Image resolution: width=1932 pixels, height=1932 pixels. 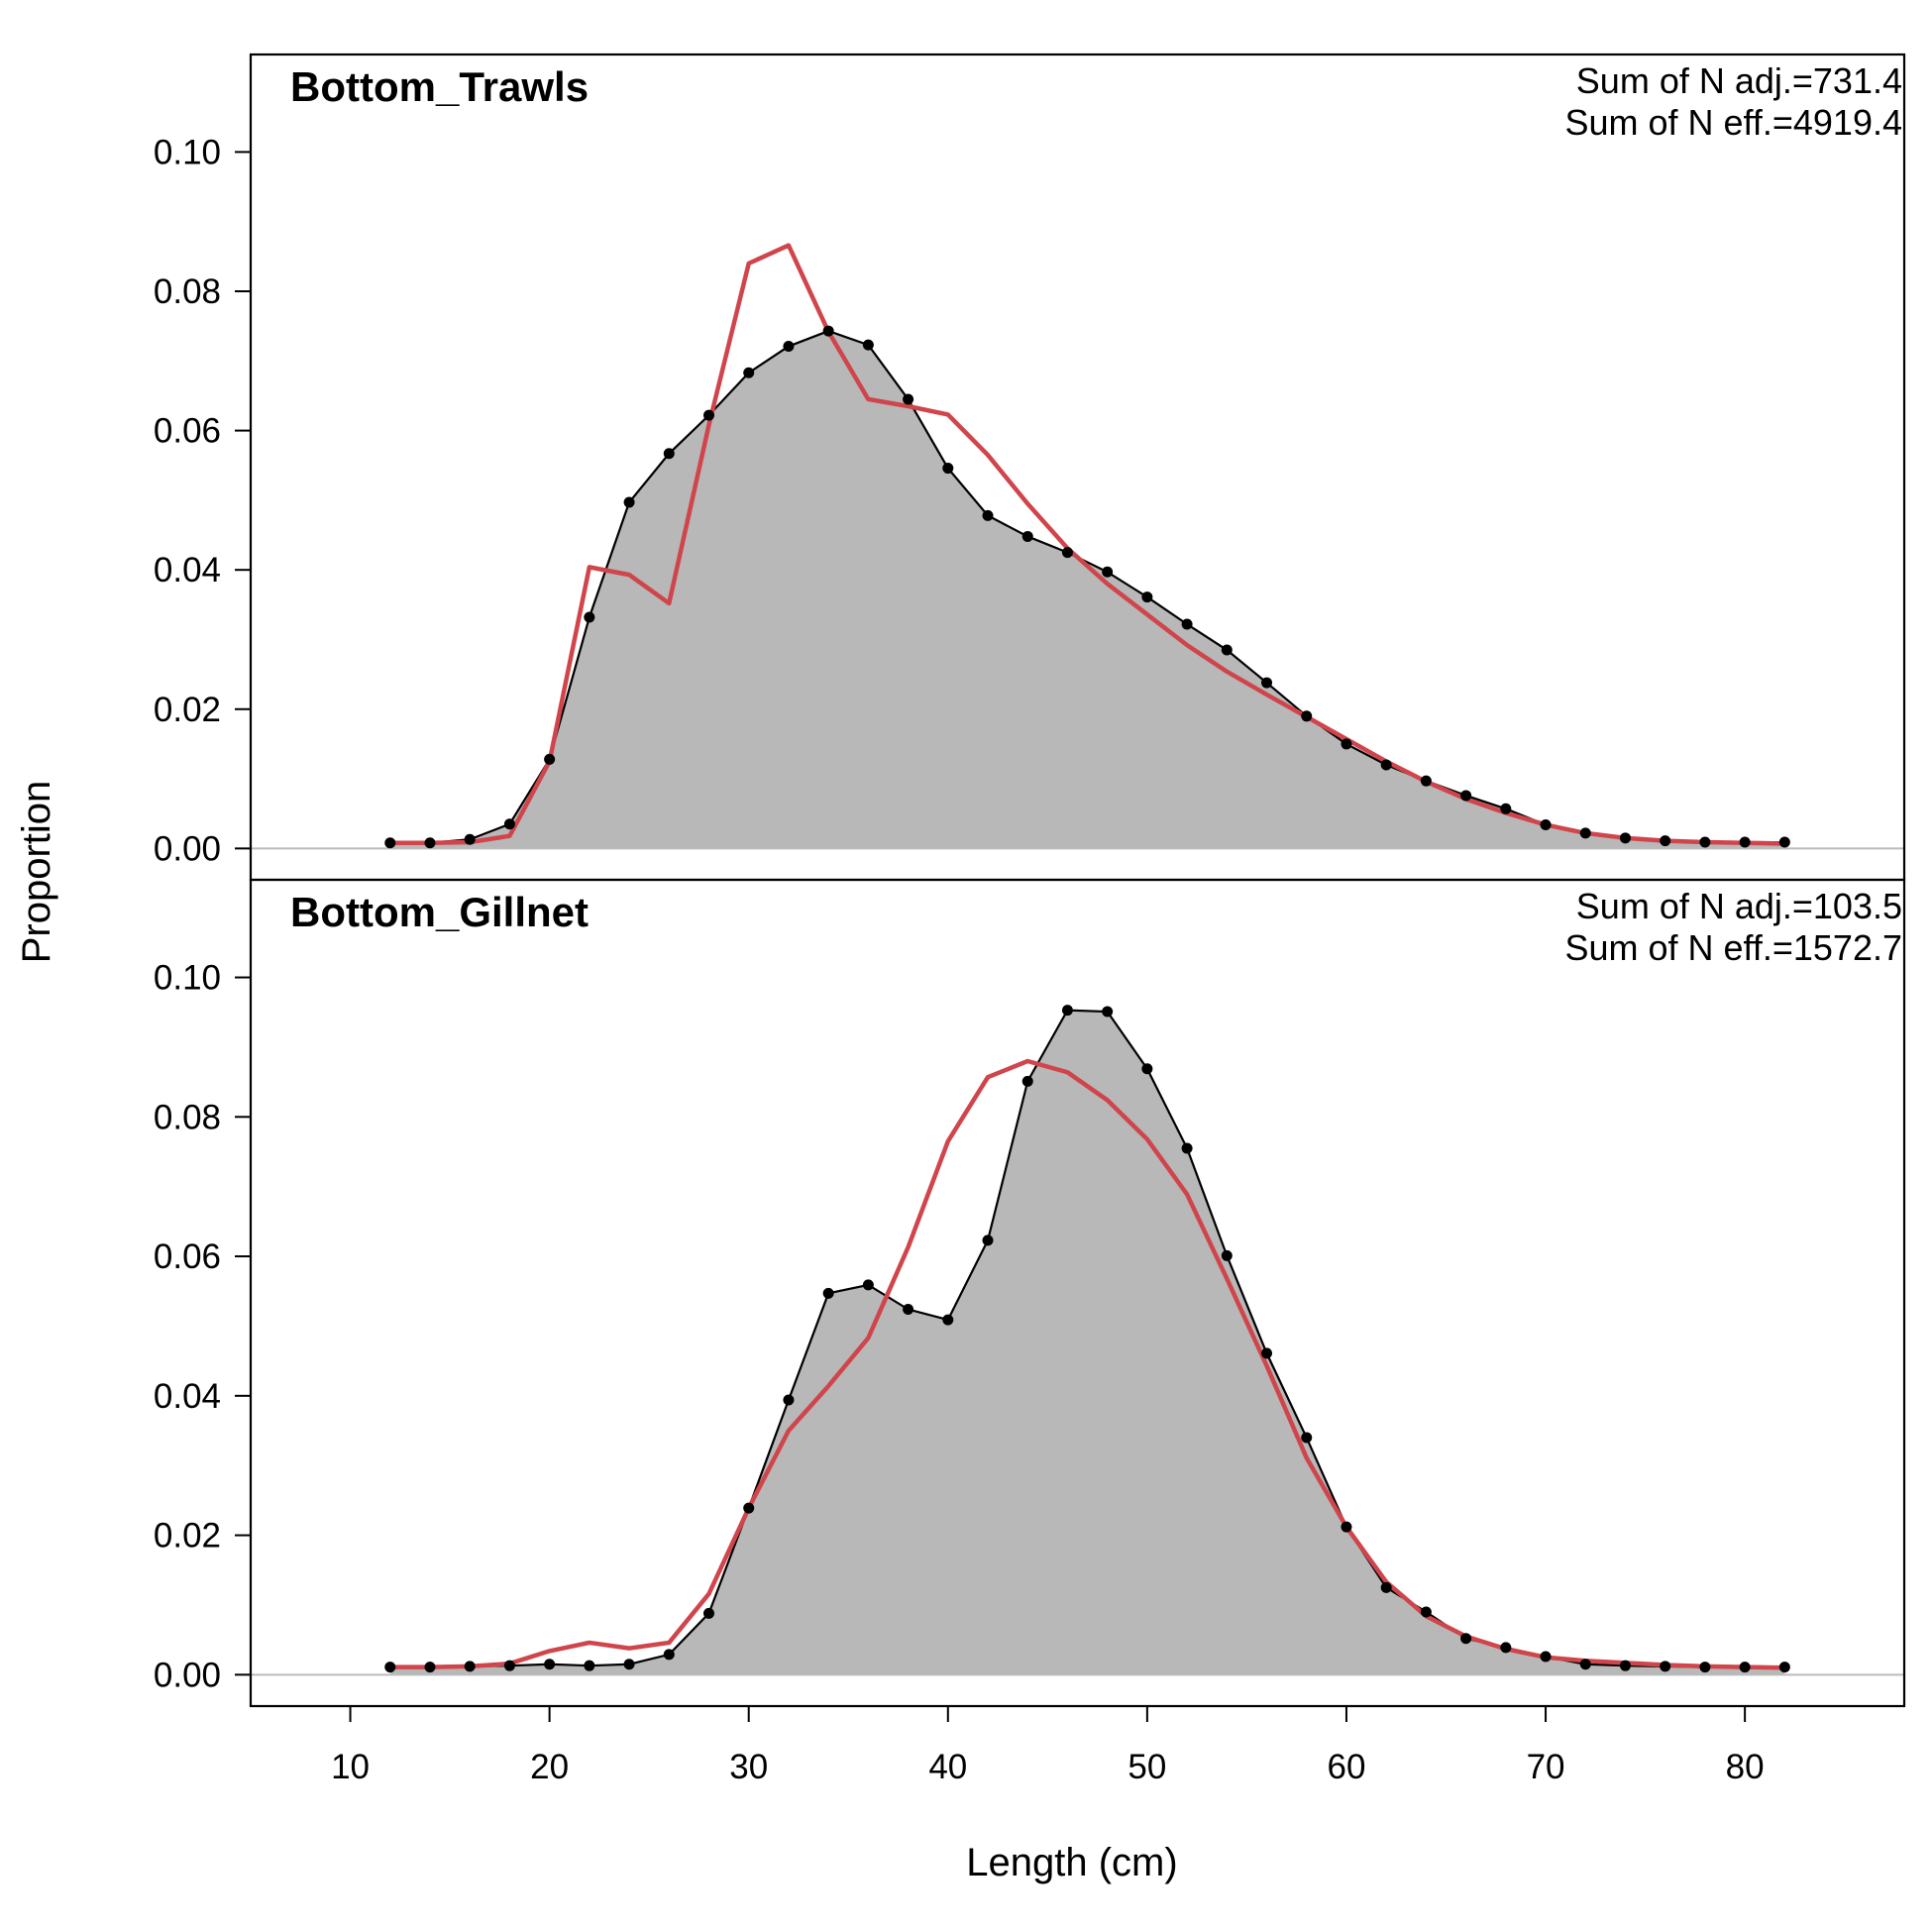 What do you see at coordinates (748, 1767) in the screenshot?
I see `x-tick-label: 30` at bounding box center [748, 1767].